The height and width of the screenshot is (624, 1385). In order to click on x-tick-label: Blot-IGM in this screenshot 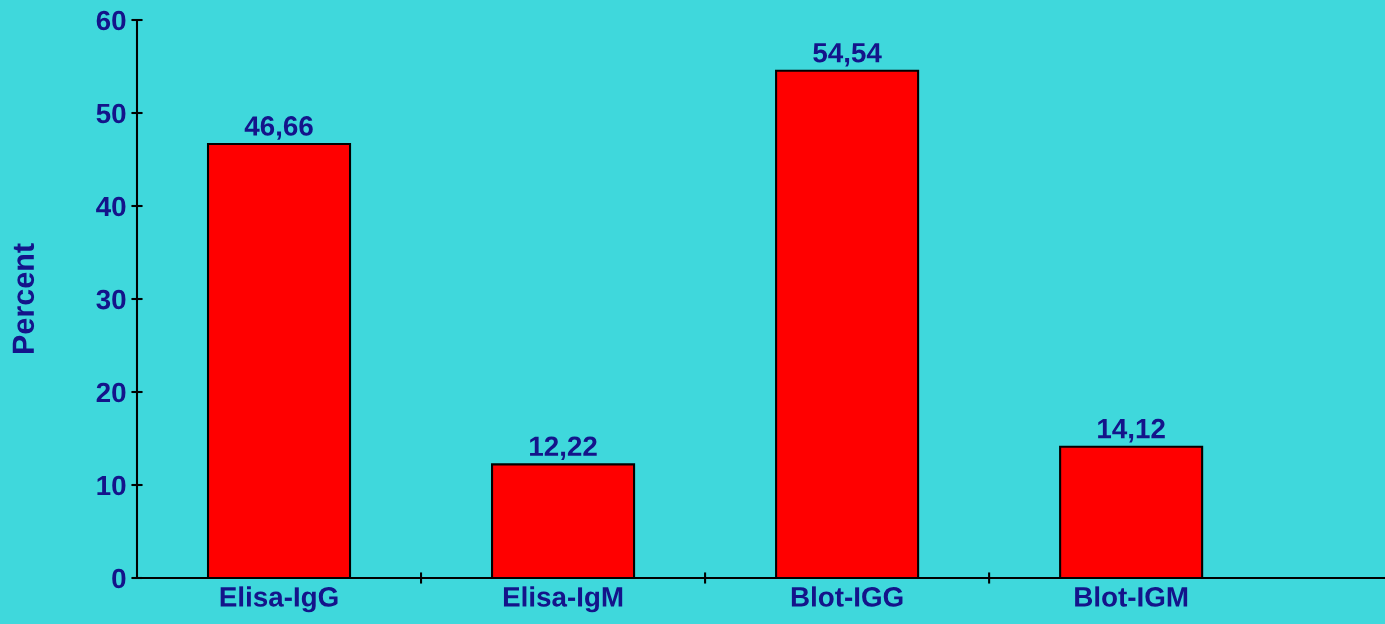, I will do `click(1131, 596)`.